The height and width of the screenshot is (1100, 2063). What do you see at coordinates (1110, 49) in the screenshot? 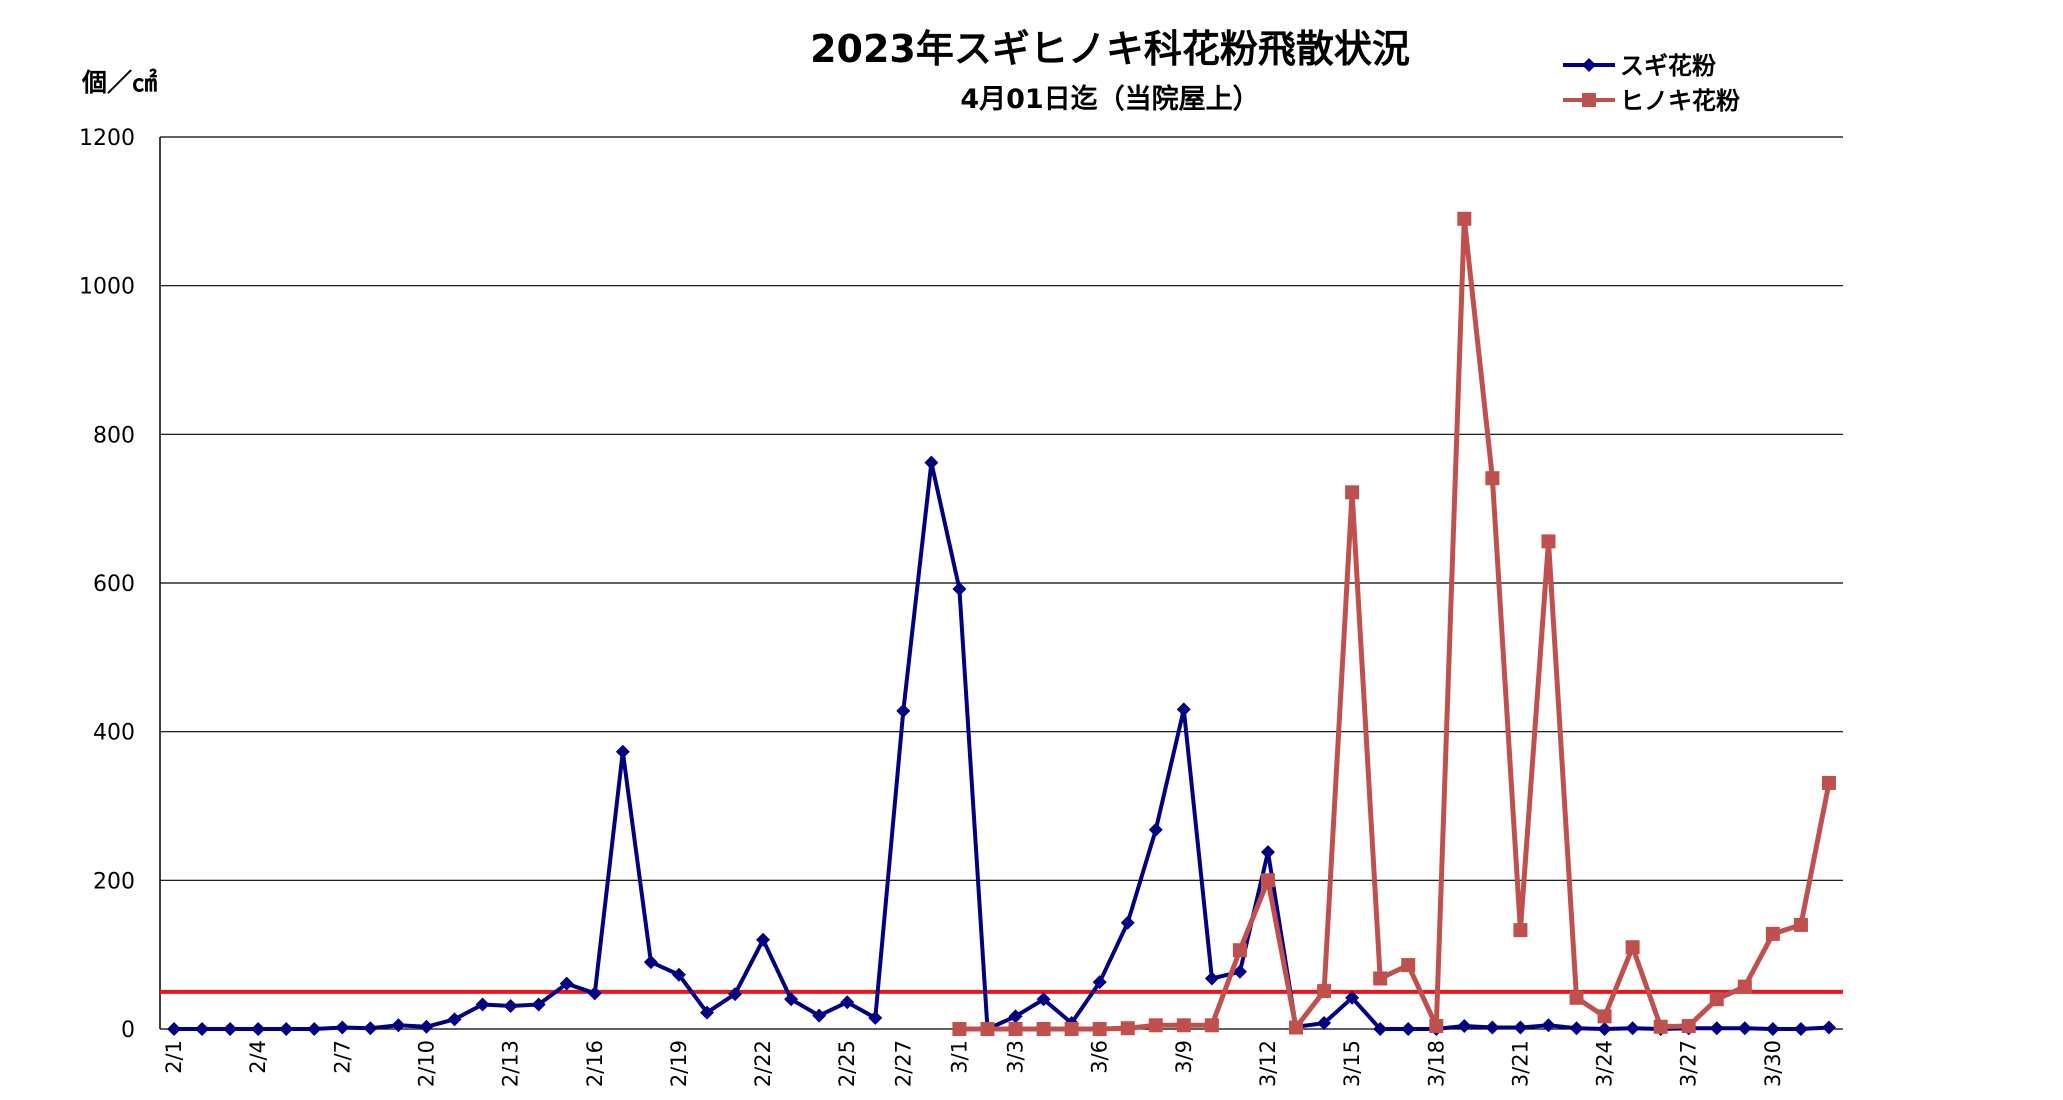
I see `chart-title: 2023年スギヒノキ科花粉飛散状況` at bounding box center [1110, 49].